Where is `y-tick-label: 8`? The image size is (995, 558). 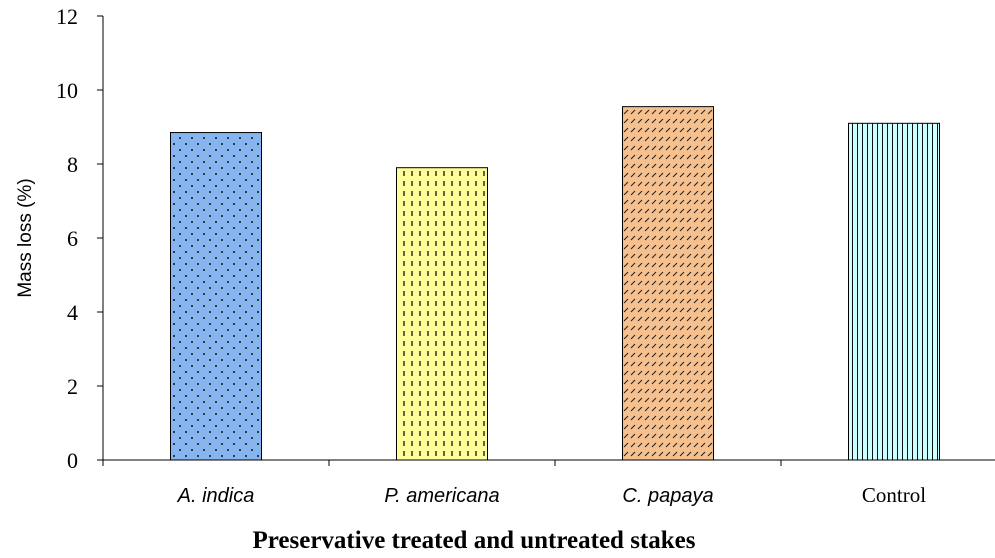 y-tick-label: 8 is located at coordinates (72, 164).